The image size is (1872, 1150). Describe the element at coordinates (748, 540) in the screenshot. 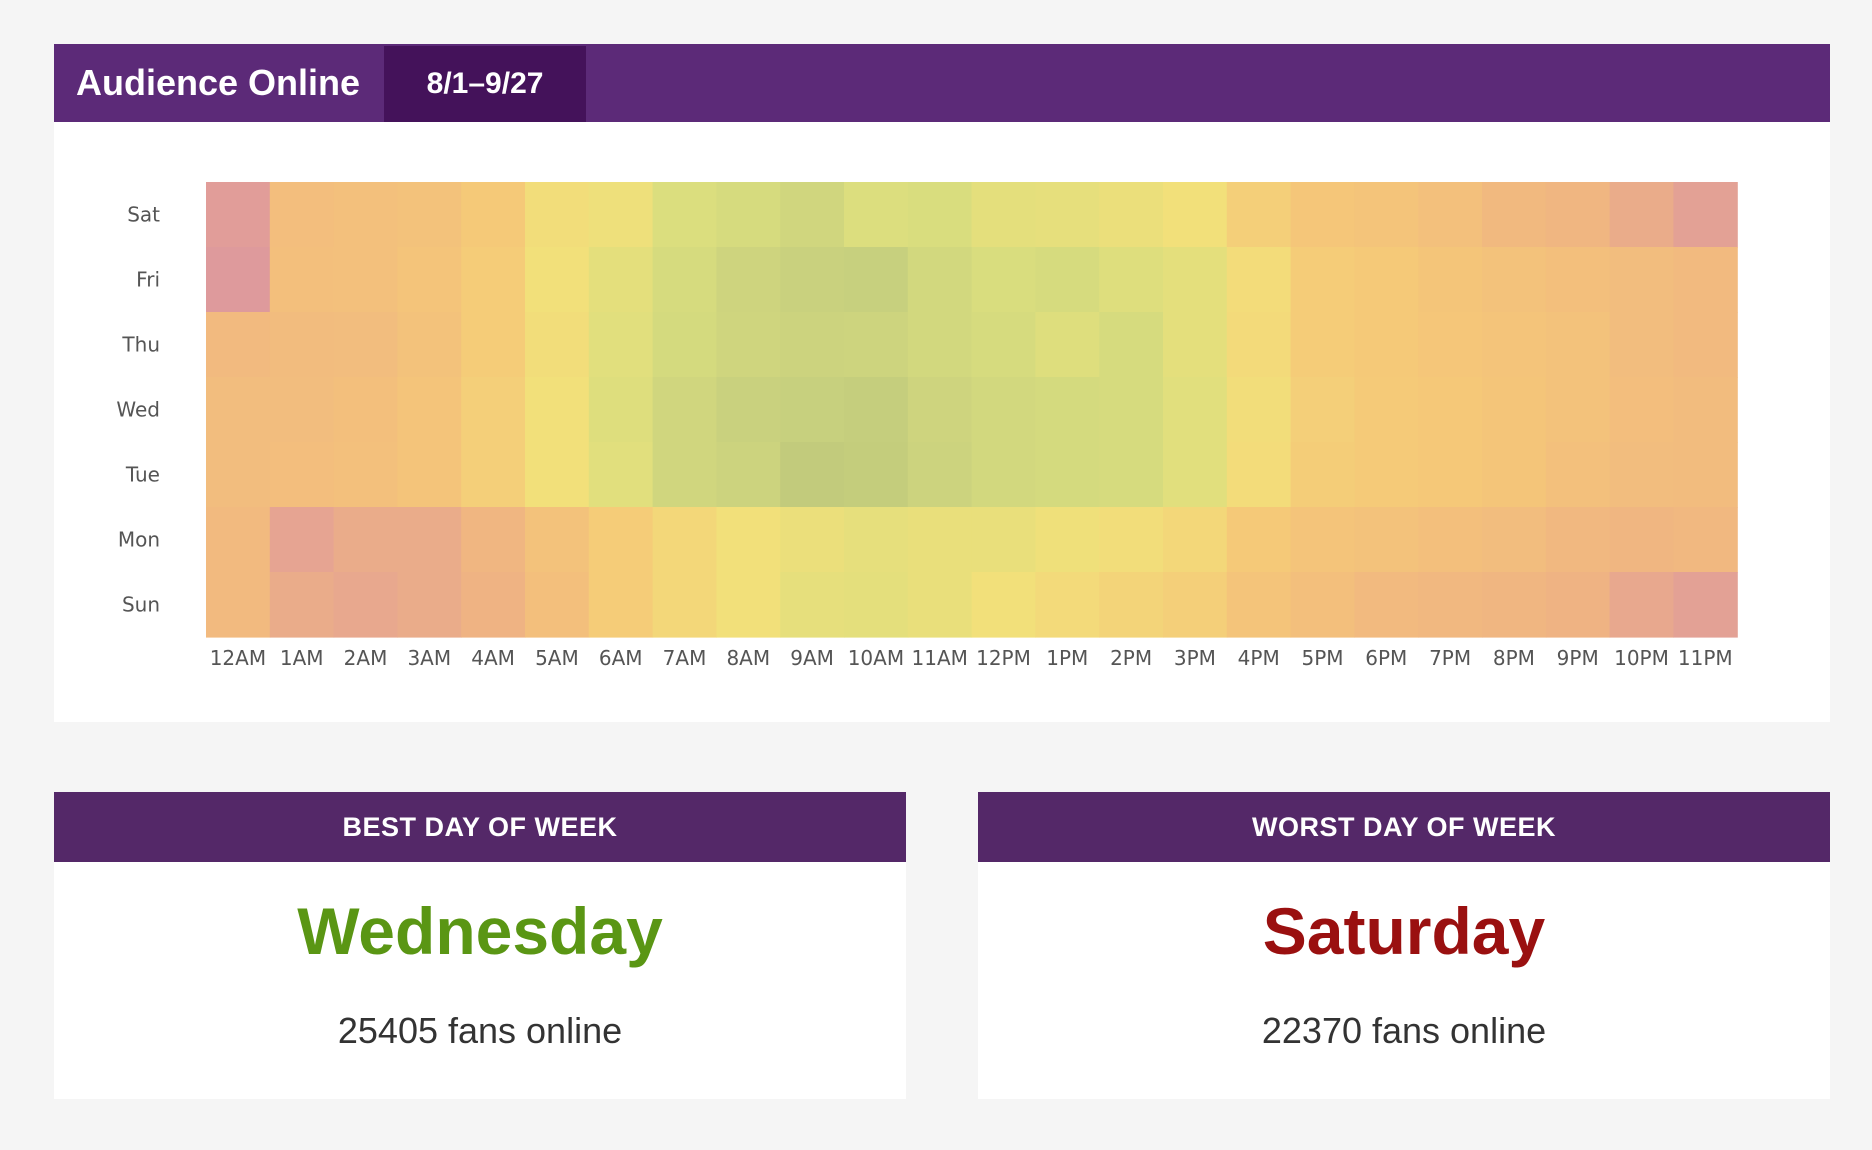

I see `heatmap-cell-mon-8am` at that location.